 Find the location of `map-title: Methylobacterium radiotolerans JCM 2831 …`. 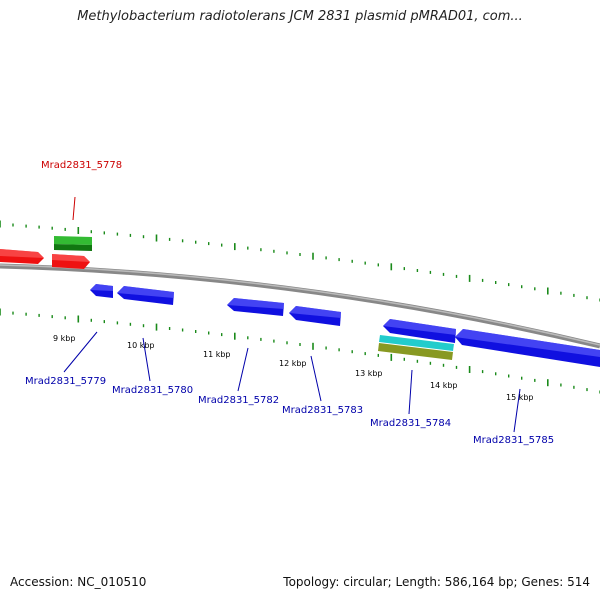

map-title: Methylobacterium radiotolerans JCM 2831 … is located at coordinates (300, 16).